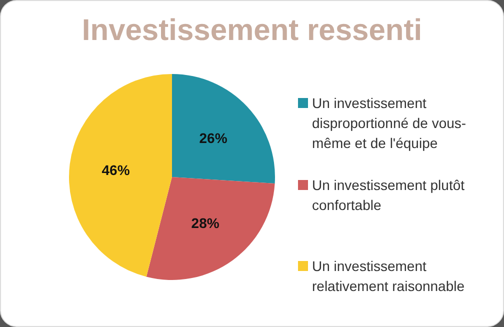 The width and height of the screenshot is (504, 327). What do you see at coordinates (213, 138) in the screenshot?
I see `data-label: 26%` at bounding box center [213, 138].